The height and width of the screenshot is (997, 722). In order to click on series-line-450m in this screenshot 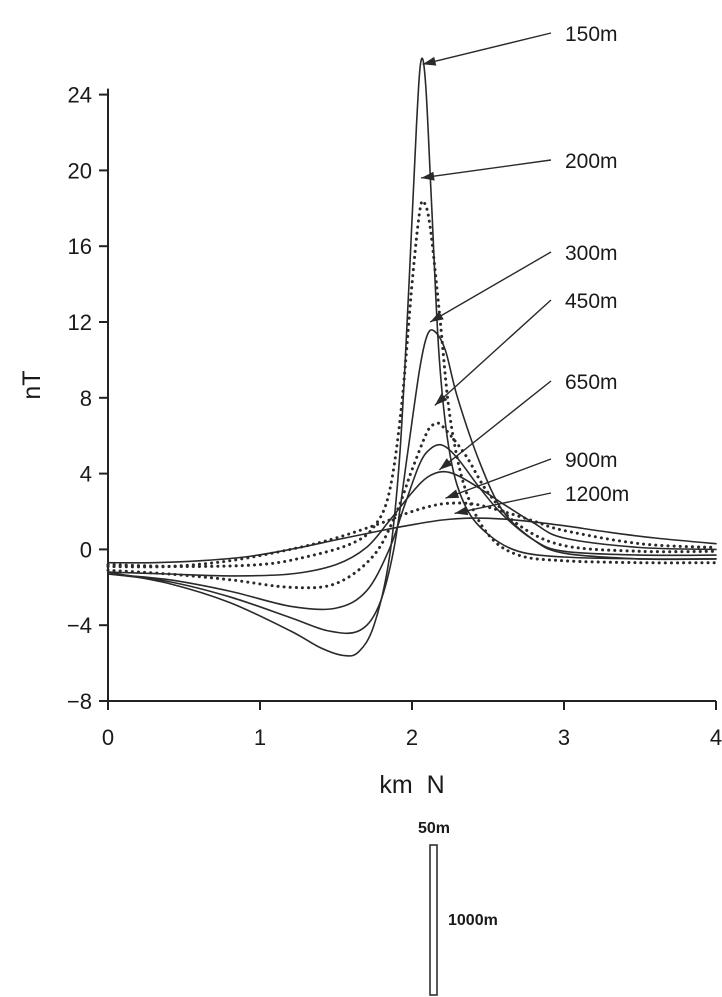, I will do `click(412, 527)`.